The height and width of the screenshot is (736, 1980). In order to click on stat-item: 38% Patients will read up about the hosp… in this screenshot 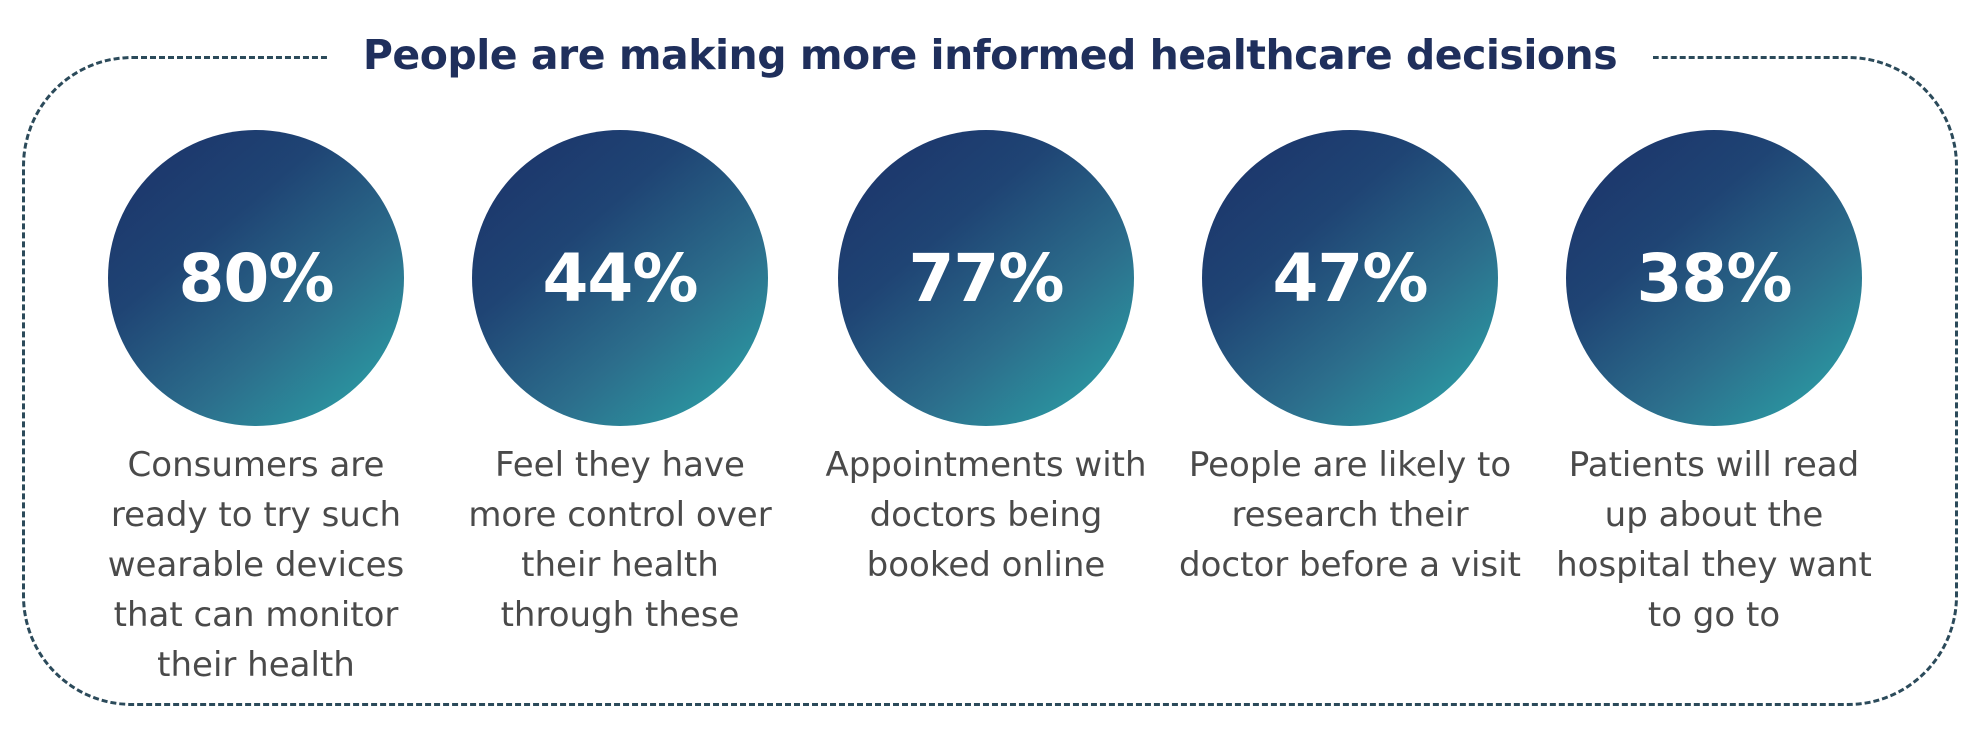, I will do `click(1714, 385)`.